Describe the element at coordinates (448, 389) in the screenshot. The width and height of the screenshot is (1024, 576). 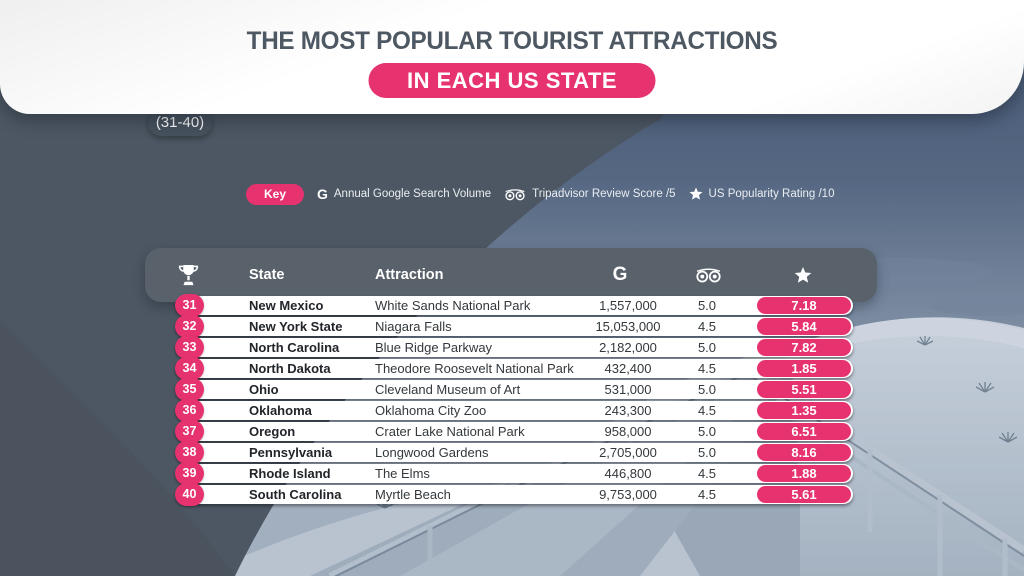
I see `attraction-cell: Cleveland Museum of Art` at that location.